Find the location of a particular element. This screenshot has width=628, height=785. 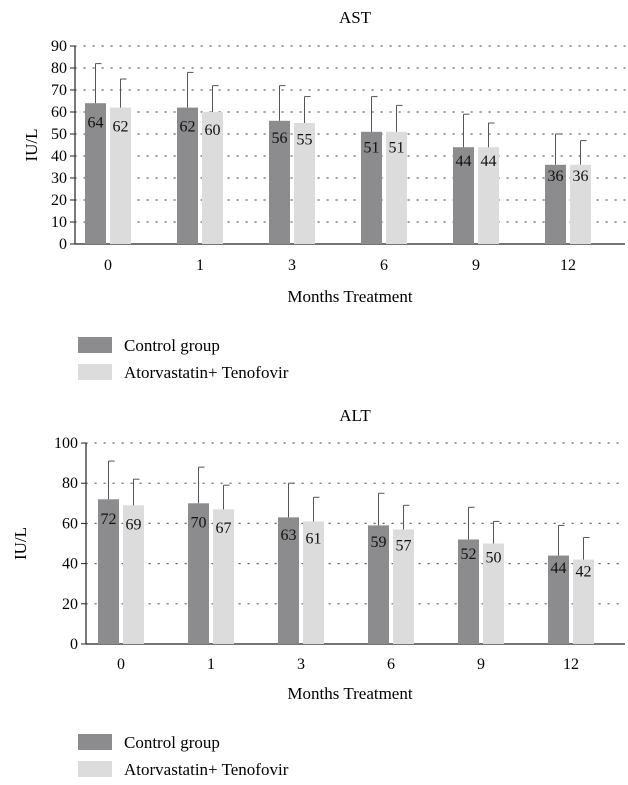

data-label: 69 is located at coordinates (134, 524).